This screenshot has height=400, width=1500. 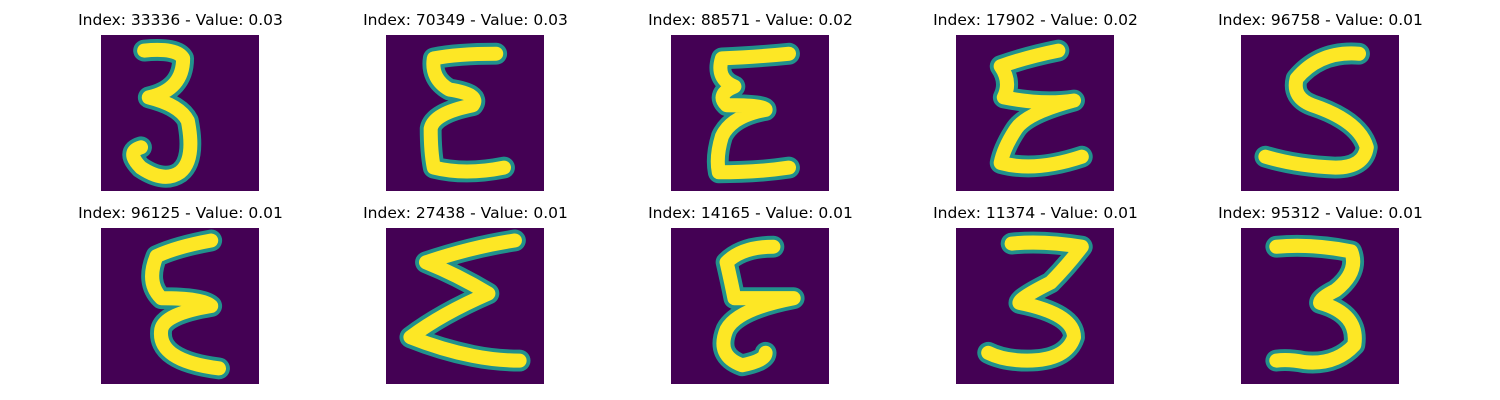 I want to click on panel-5: Index: 96758 - Value: 0.01, so click(x=1320, y=105).